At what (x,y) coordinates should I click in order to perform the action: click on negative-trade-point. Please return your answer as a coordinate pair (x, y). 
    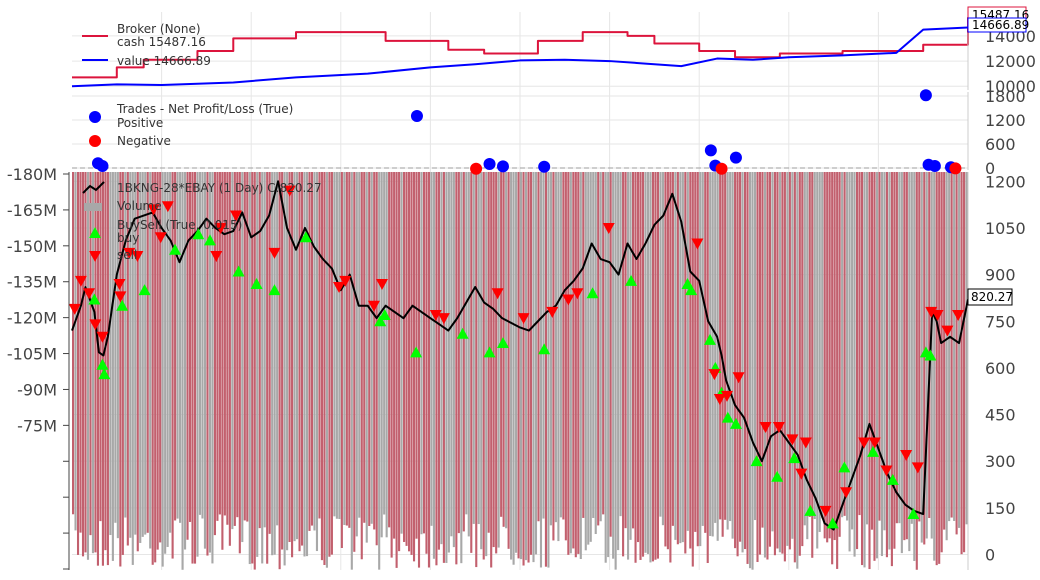
    Looking at the image, I should click on (955, 168).